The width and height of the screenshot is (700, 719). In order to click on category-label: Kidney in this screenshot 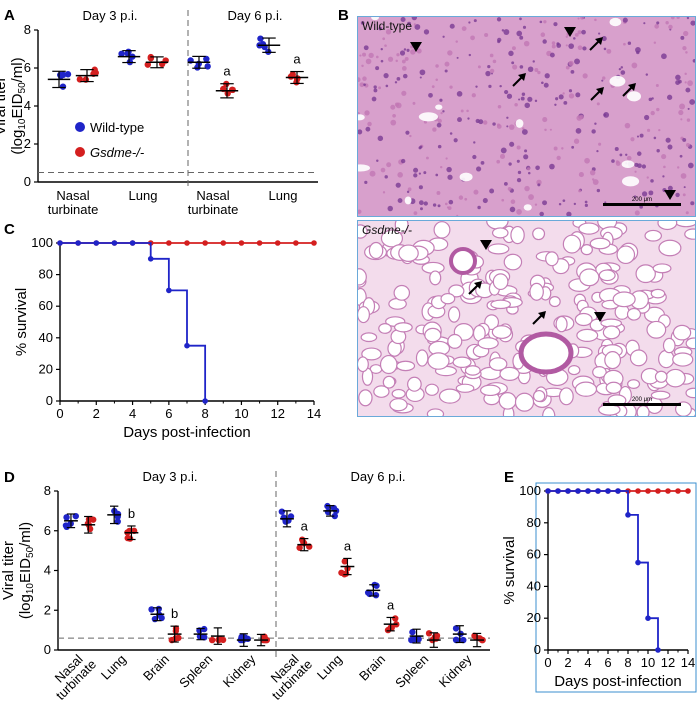, I will do `click(455, 670)`.